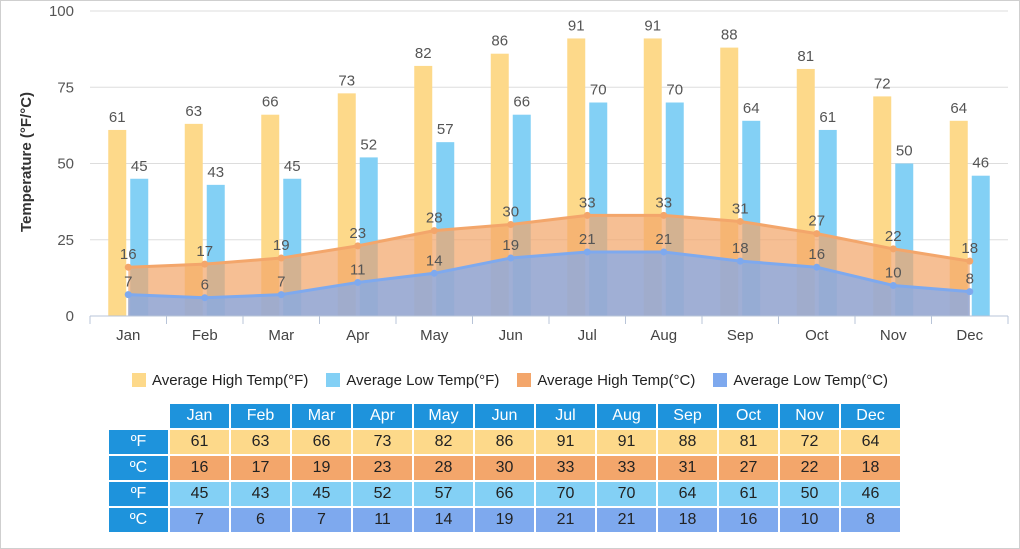 This screenshot has height=549, width=1020. I want to click on data-label: 57, so click(445, 129).